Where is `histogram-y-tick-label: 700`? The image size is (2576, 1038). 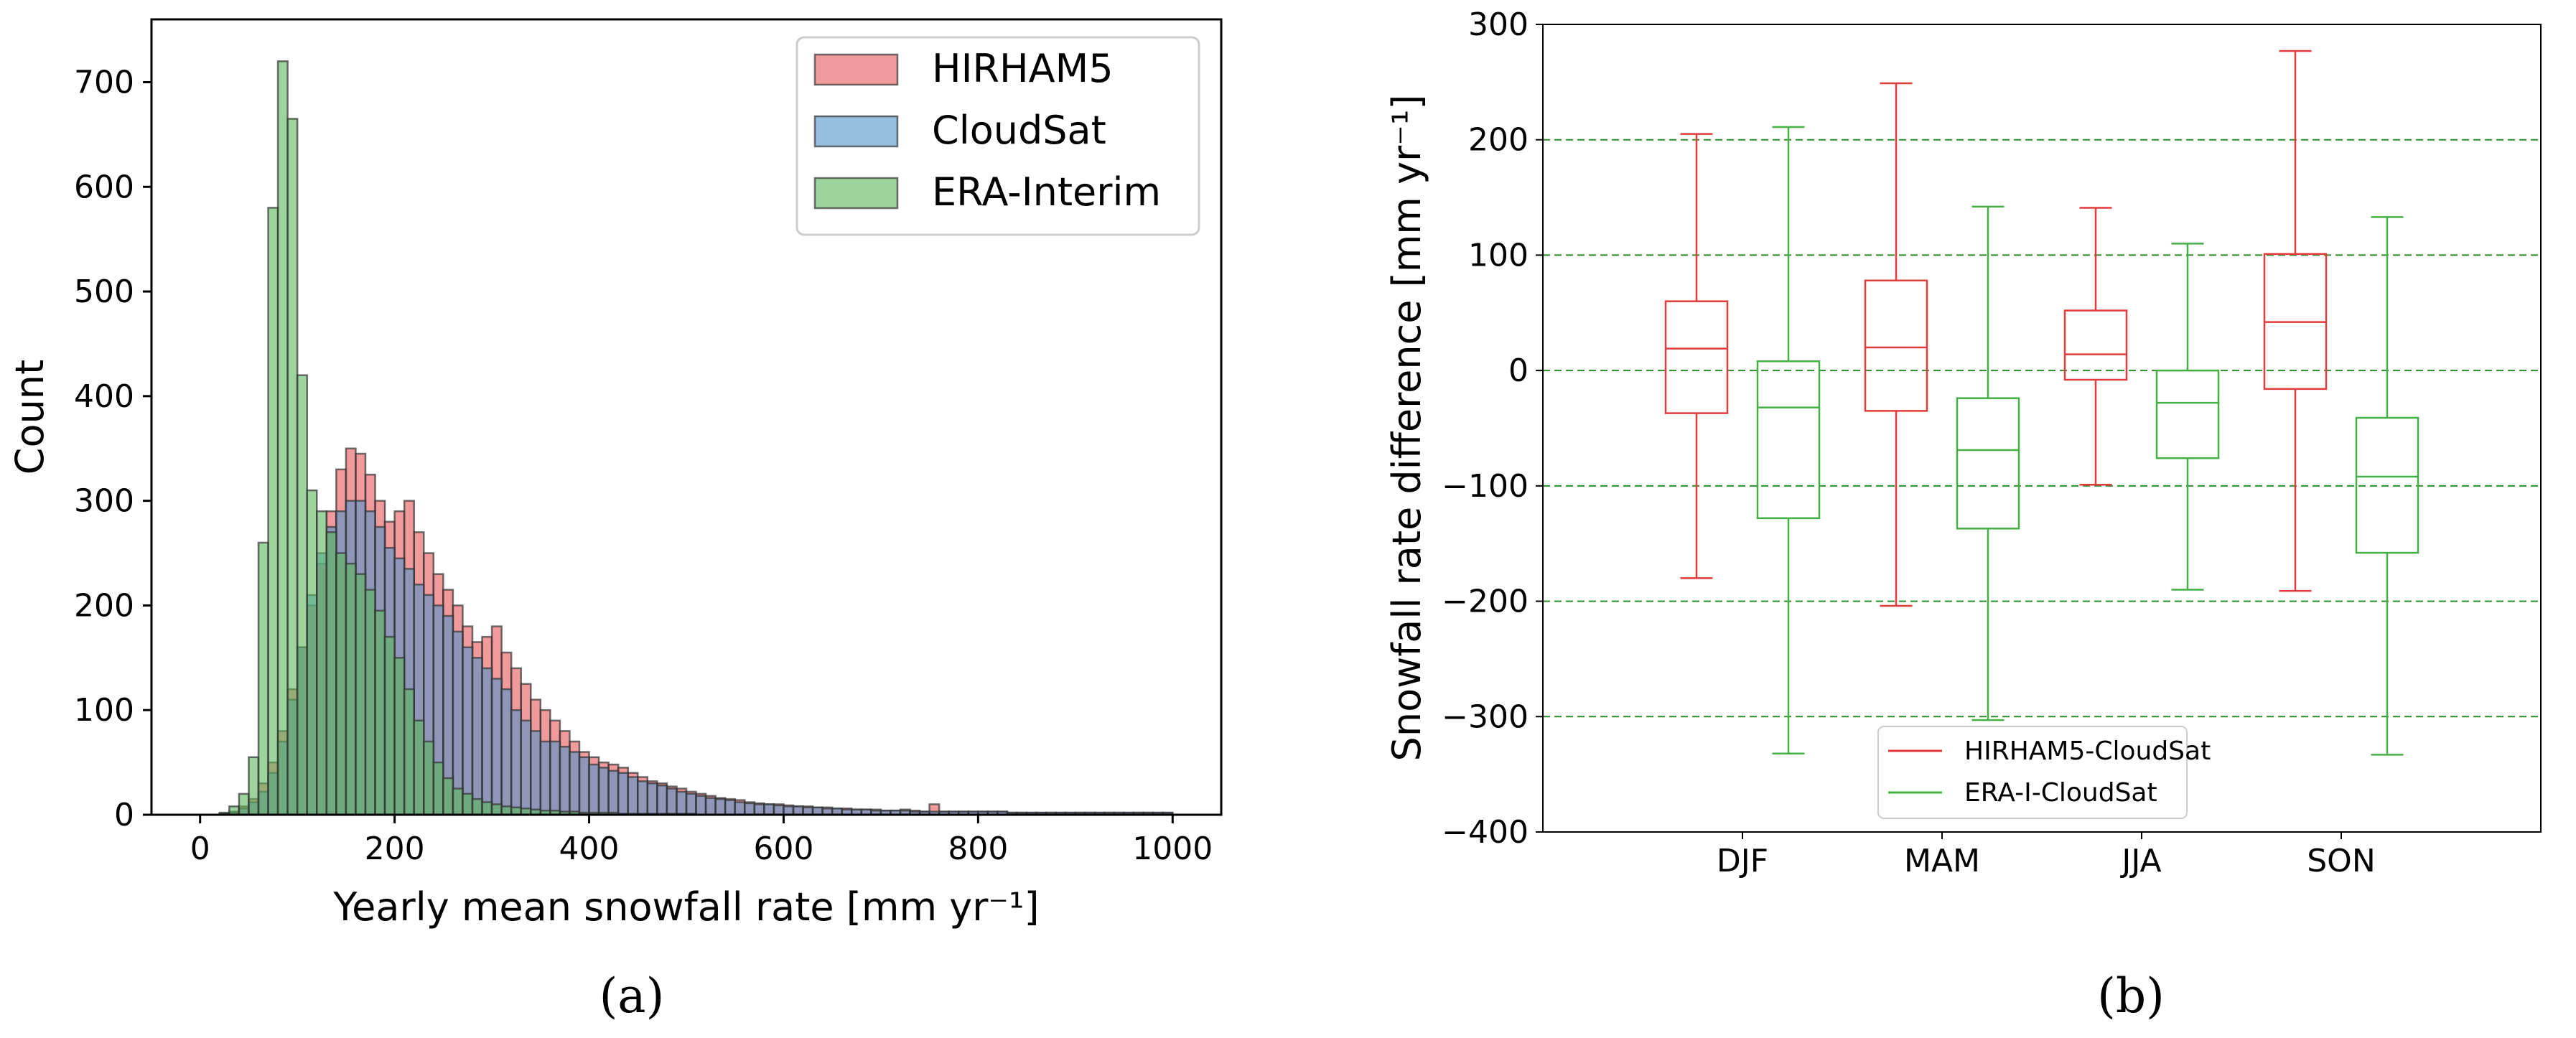
histogram-y-tick-label: 700 is located at coordinates (104, 82).